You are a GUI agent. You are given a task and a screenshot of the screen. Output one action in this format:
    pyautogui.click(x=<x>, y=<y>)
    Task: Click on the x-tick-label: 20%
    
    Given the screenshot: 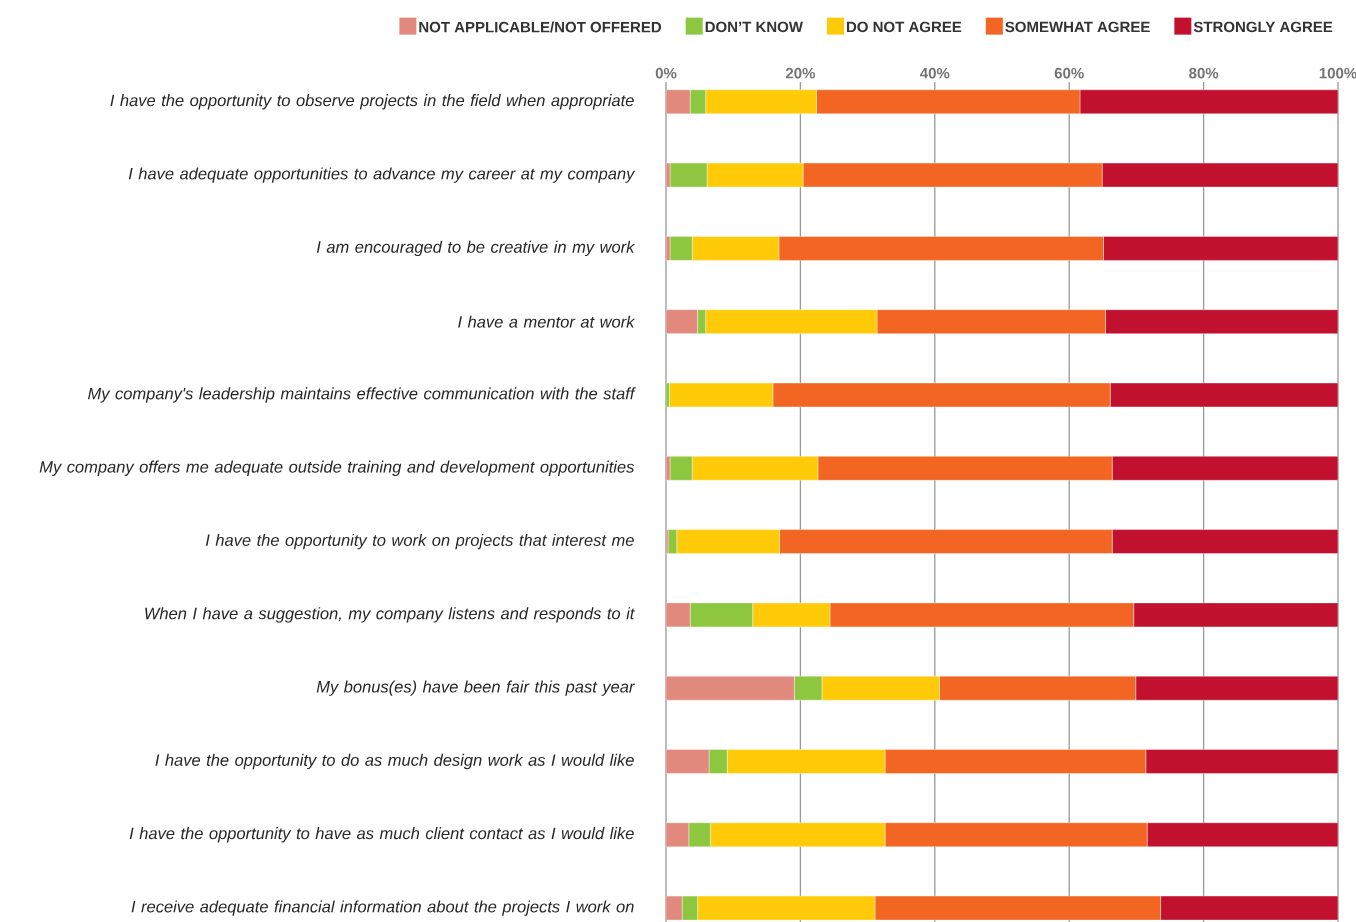 What is the action you would take?
    pyautogui.click(x=800, y=73)
    